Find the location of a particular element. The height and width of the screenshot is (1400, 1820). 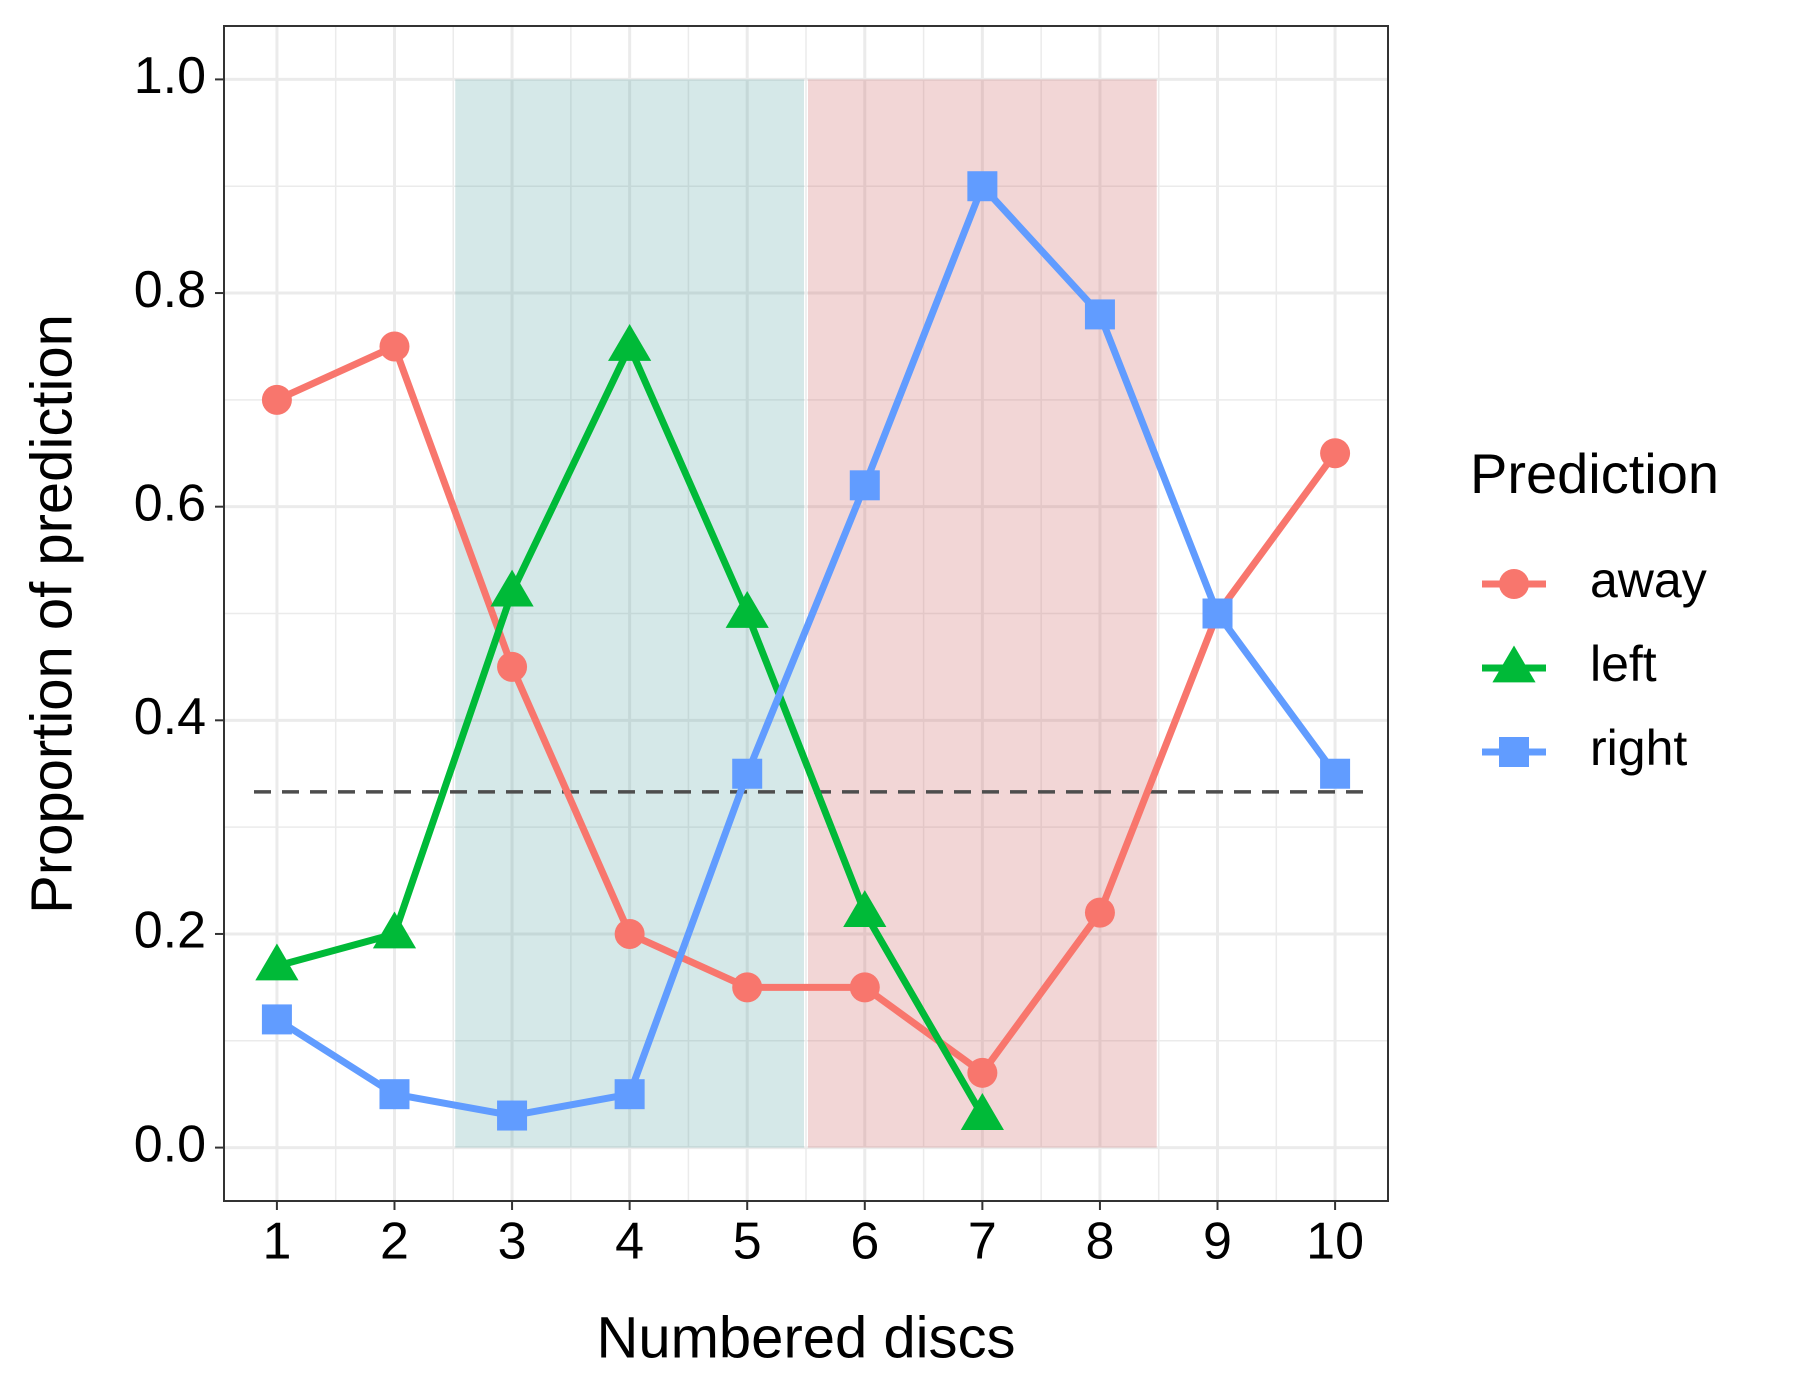

legend-label: away is located at coordinates (1648, 580).